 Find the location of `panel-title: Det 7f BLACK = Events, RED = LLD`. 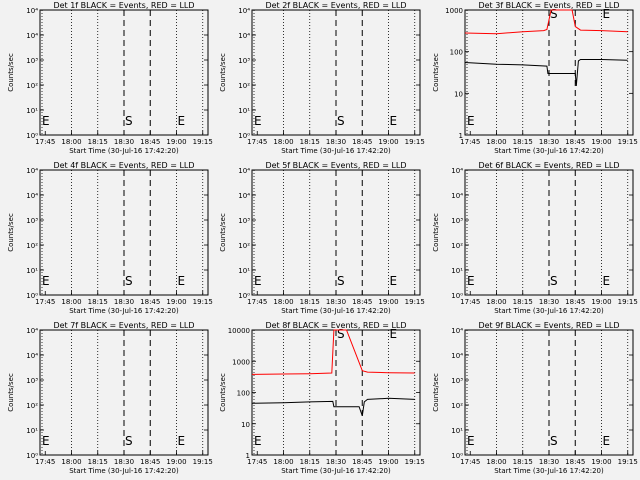

panel-title: Det 7f BLACK = Events, RED = LLD is located at coordinates (123, 325).